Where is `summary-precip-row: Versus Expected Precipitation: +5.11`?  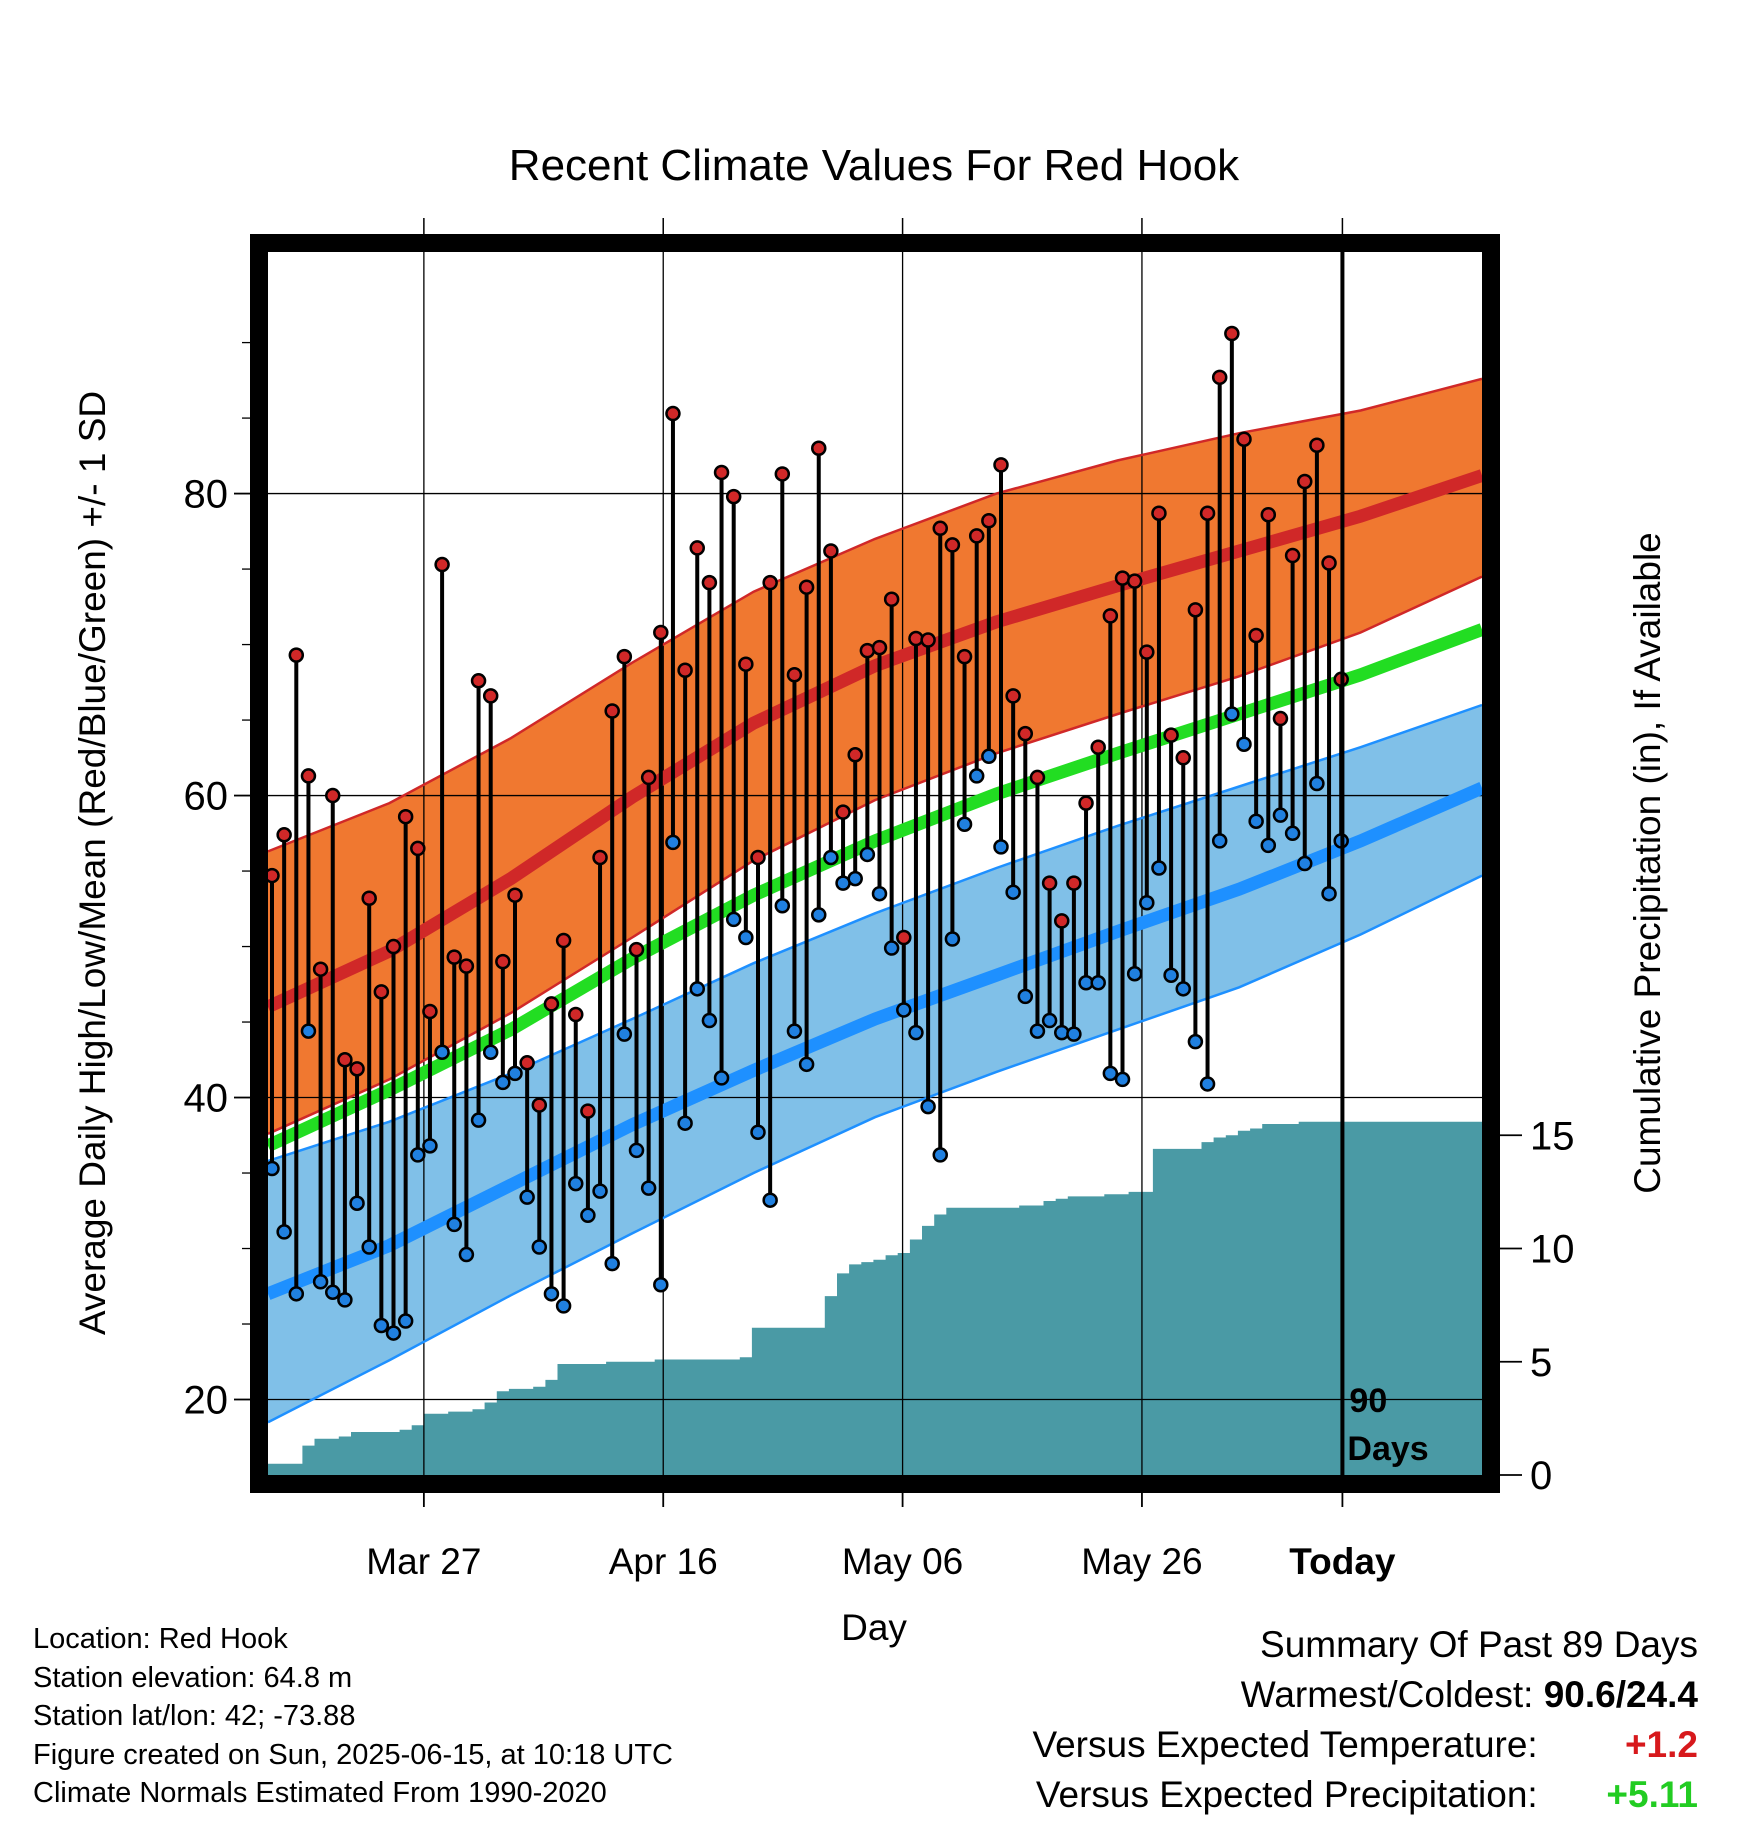 summary-precip-row: Versus Expected Precipitation: +5.11 is located at coordinates (1365, 1795).